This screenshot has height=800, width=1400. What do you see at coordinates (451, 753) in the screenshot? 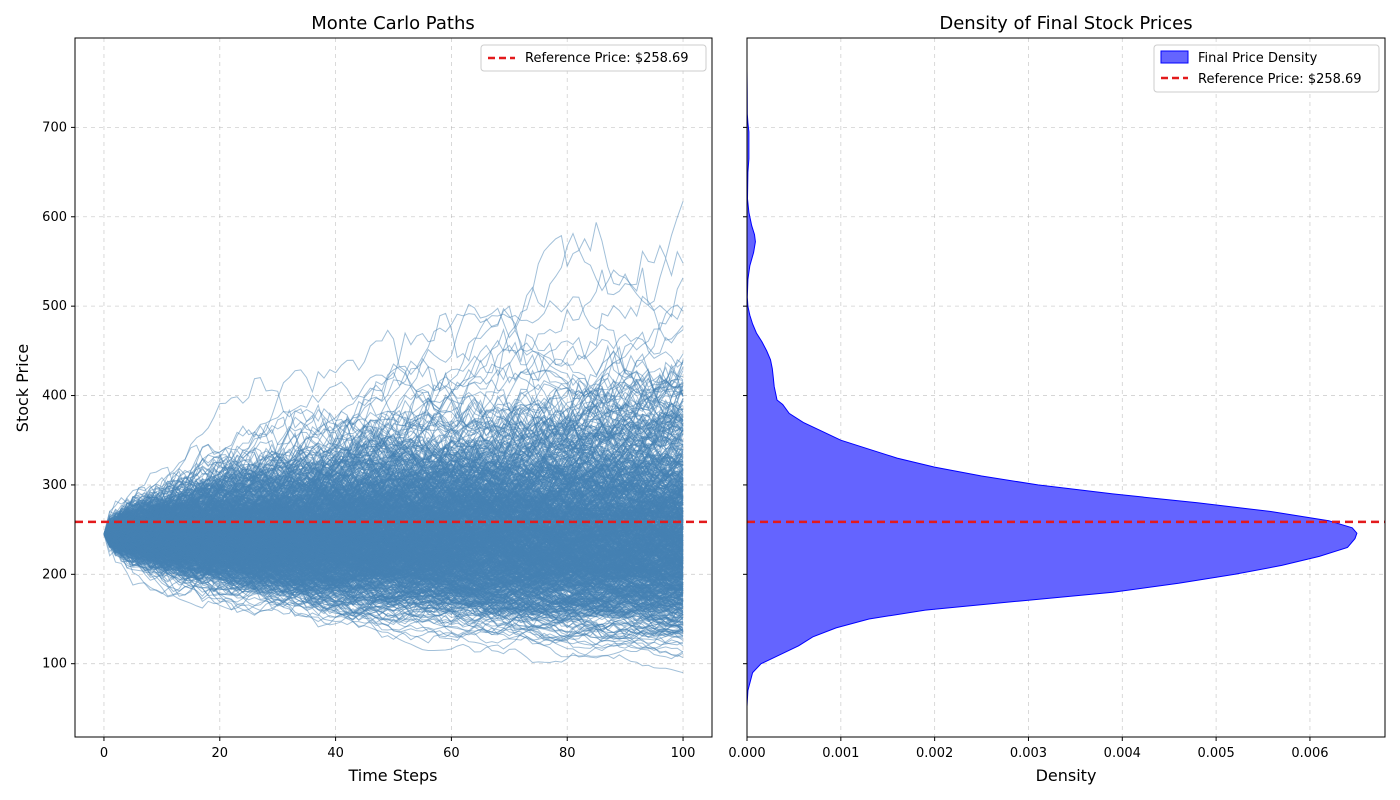
I see `left-x-tick-label: 60` at bounding box center [451, 753].